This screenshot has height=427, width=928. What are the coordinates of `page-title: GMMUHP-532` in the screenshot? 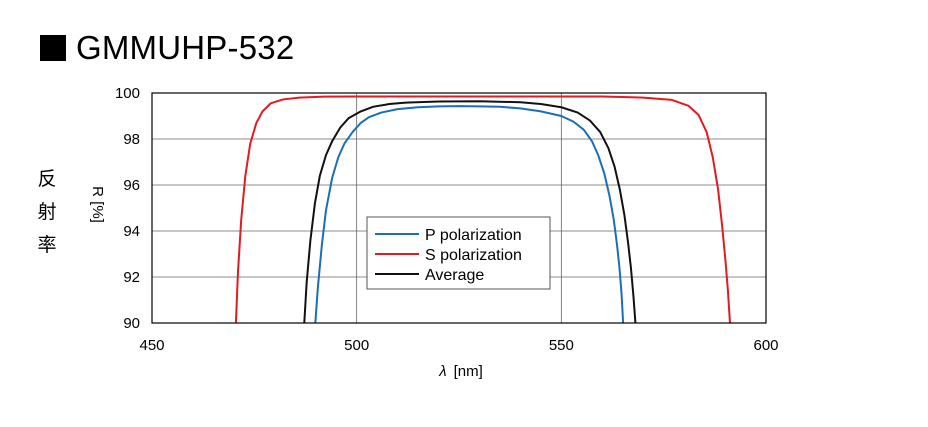 It's located at (167, 48).